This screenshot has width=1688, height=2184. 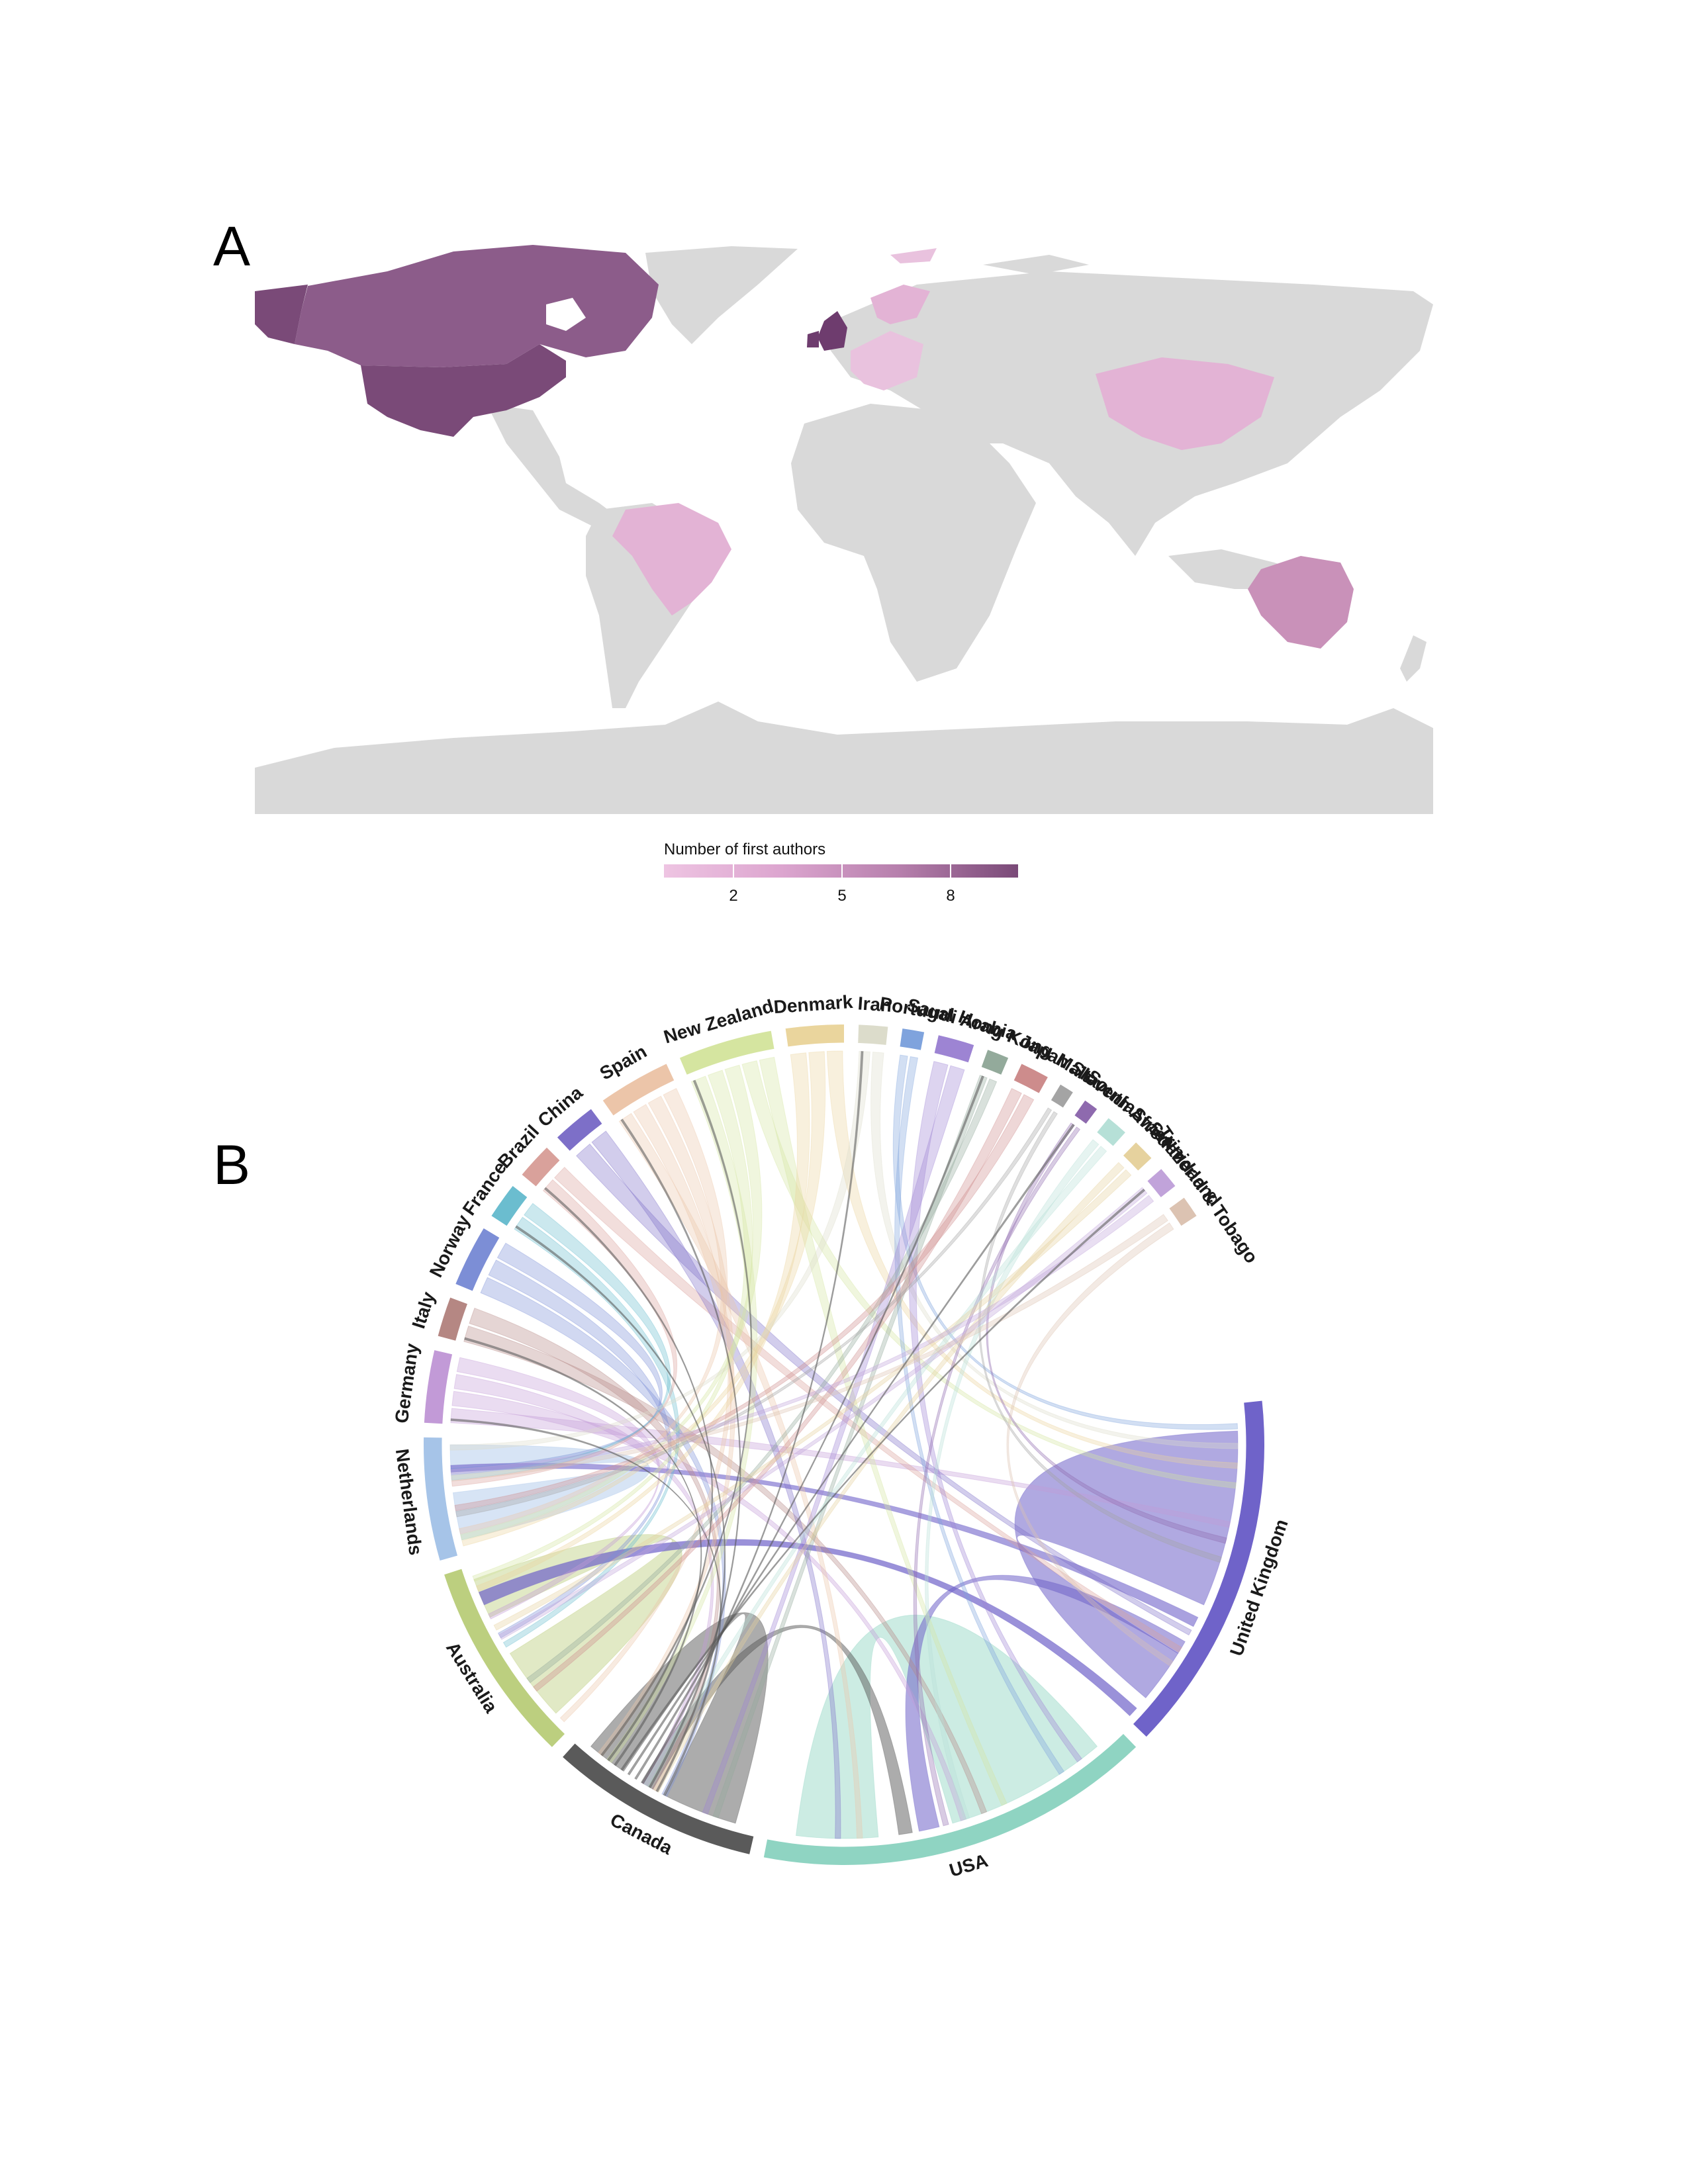 What do you see at coordinates (1185, 403) in the screenshot?
I see `region-china` at bounding box center [1185, 403].